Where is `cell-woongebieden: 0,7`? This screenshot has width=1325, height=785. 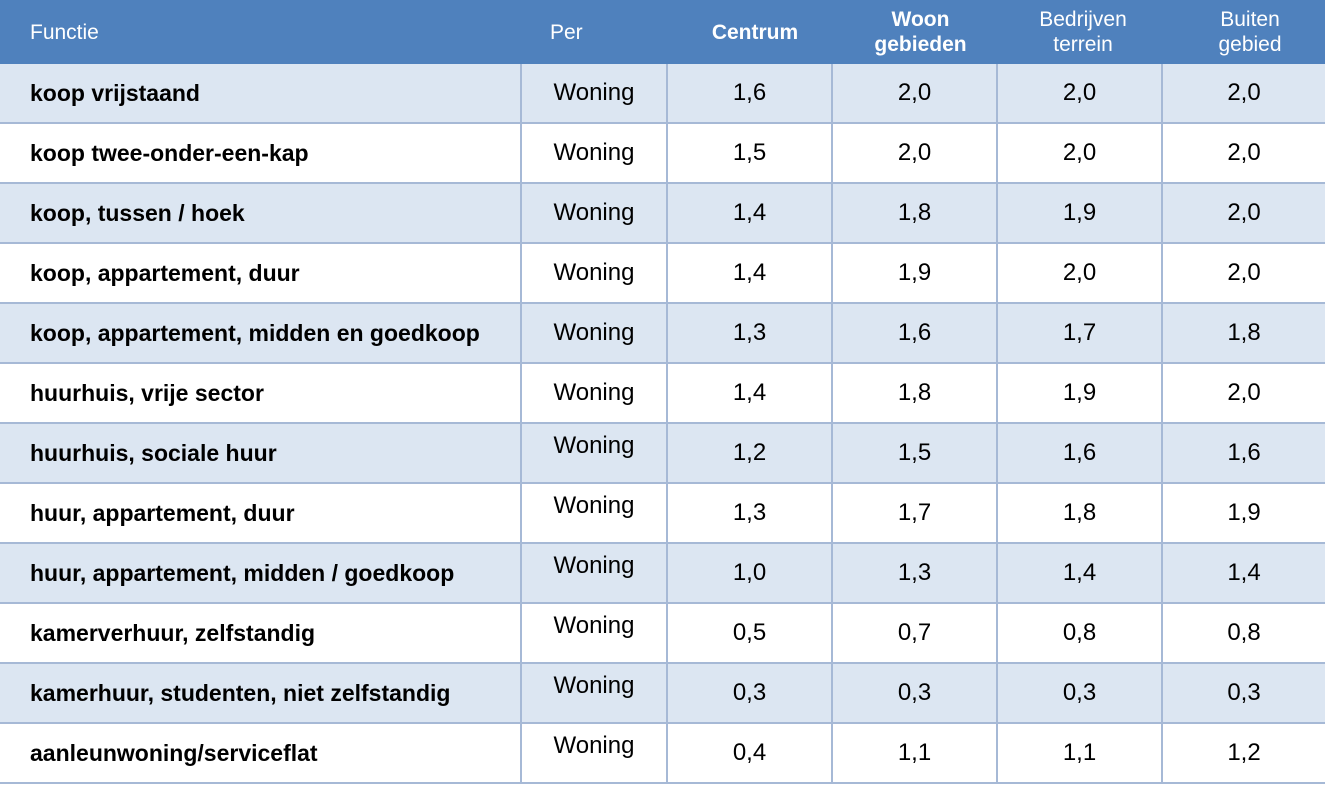 cell-woongebieden: 0,7 is located at coordinates (913, 633).